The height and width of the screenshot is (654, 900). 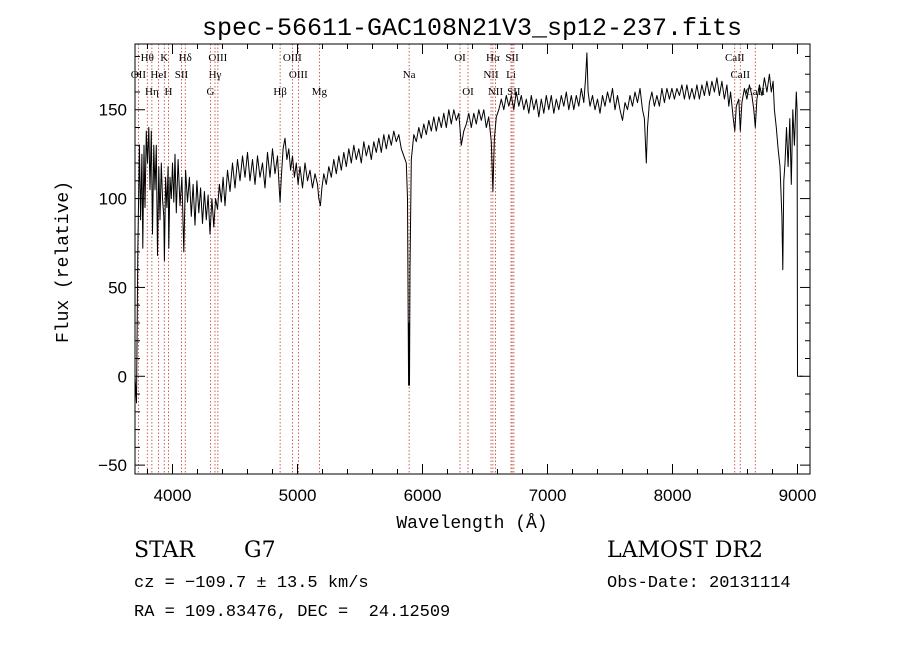 I want to click on y-tick-label: 0, so click(x=122, y=376).